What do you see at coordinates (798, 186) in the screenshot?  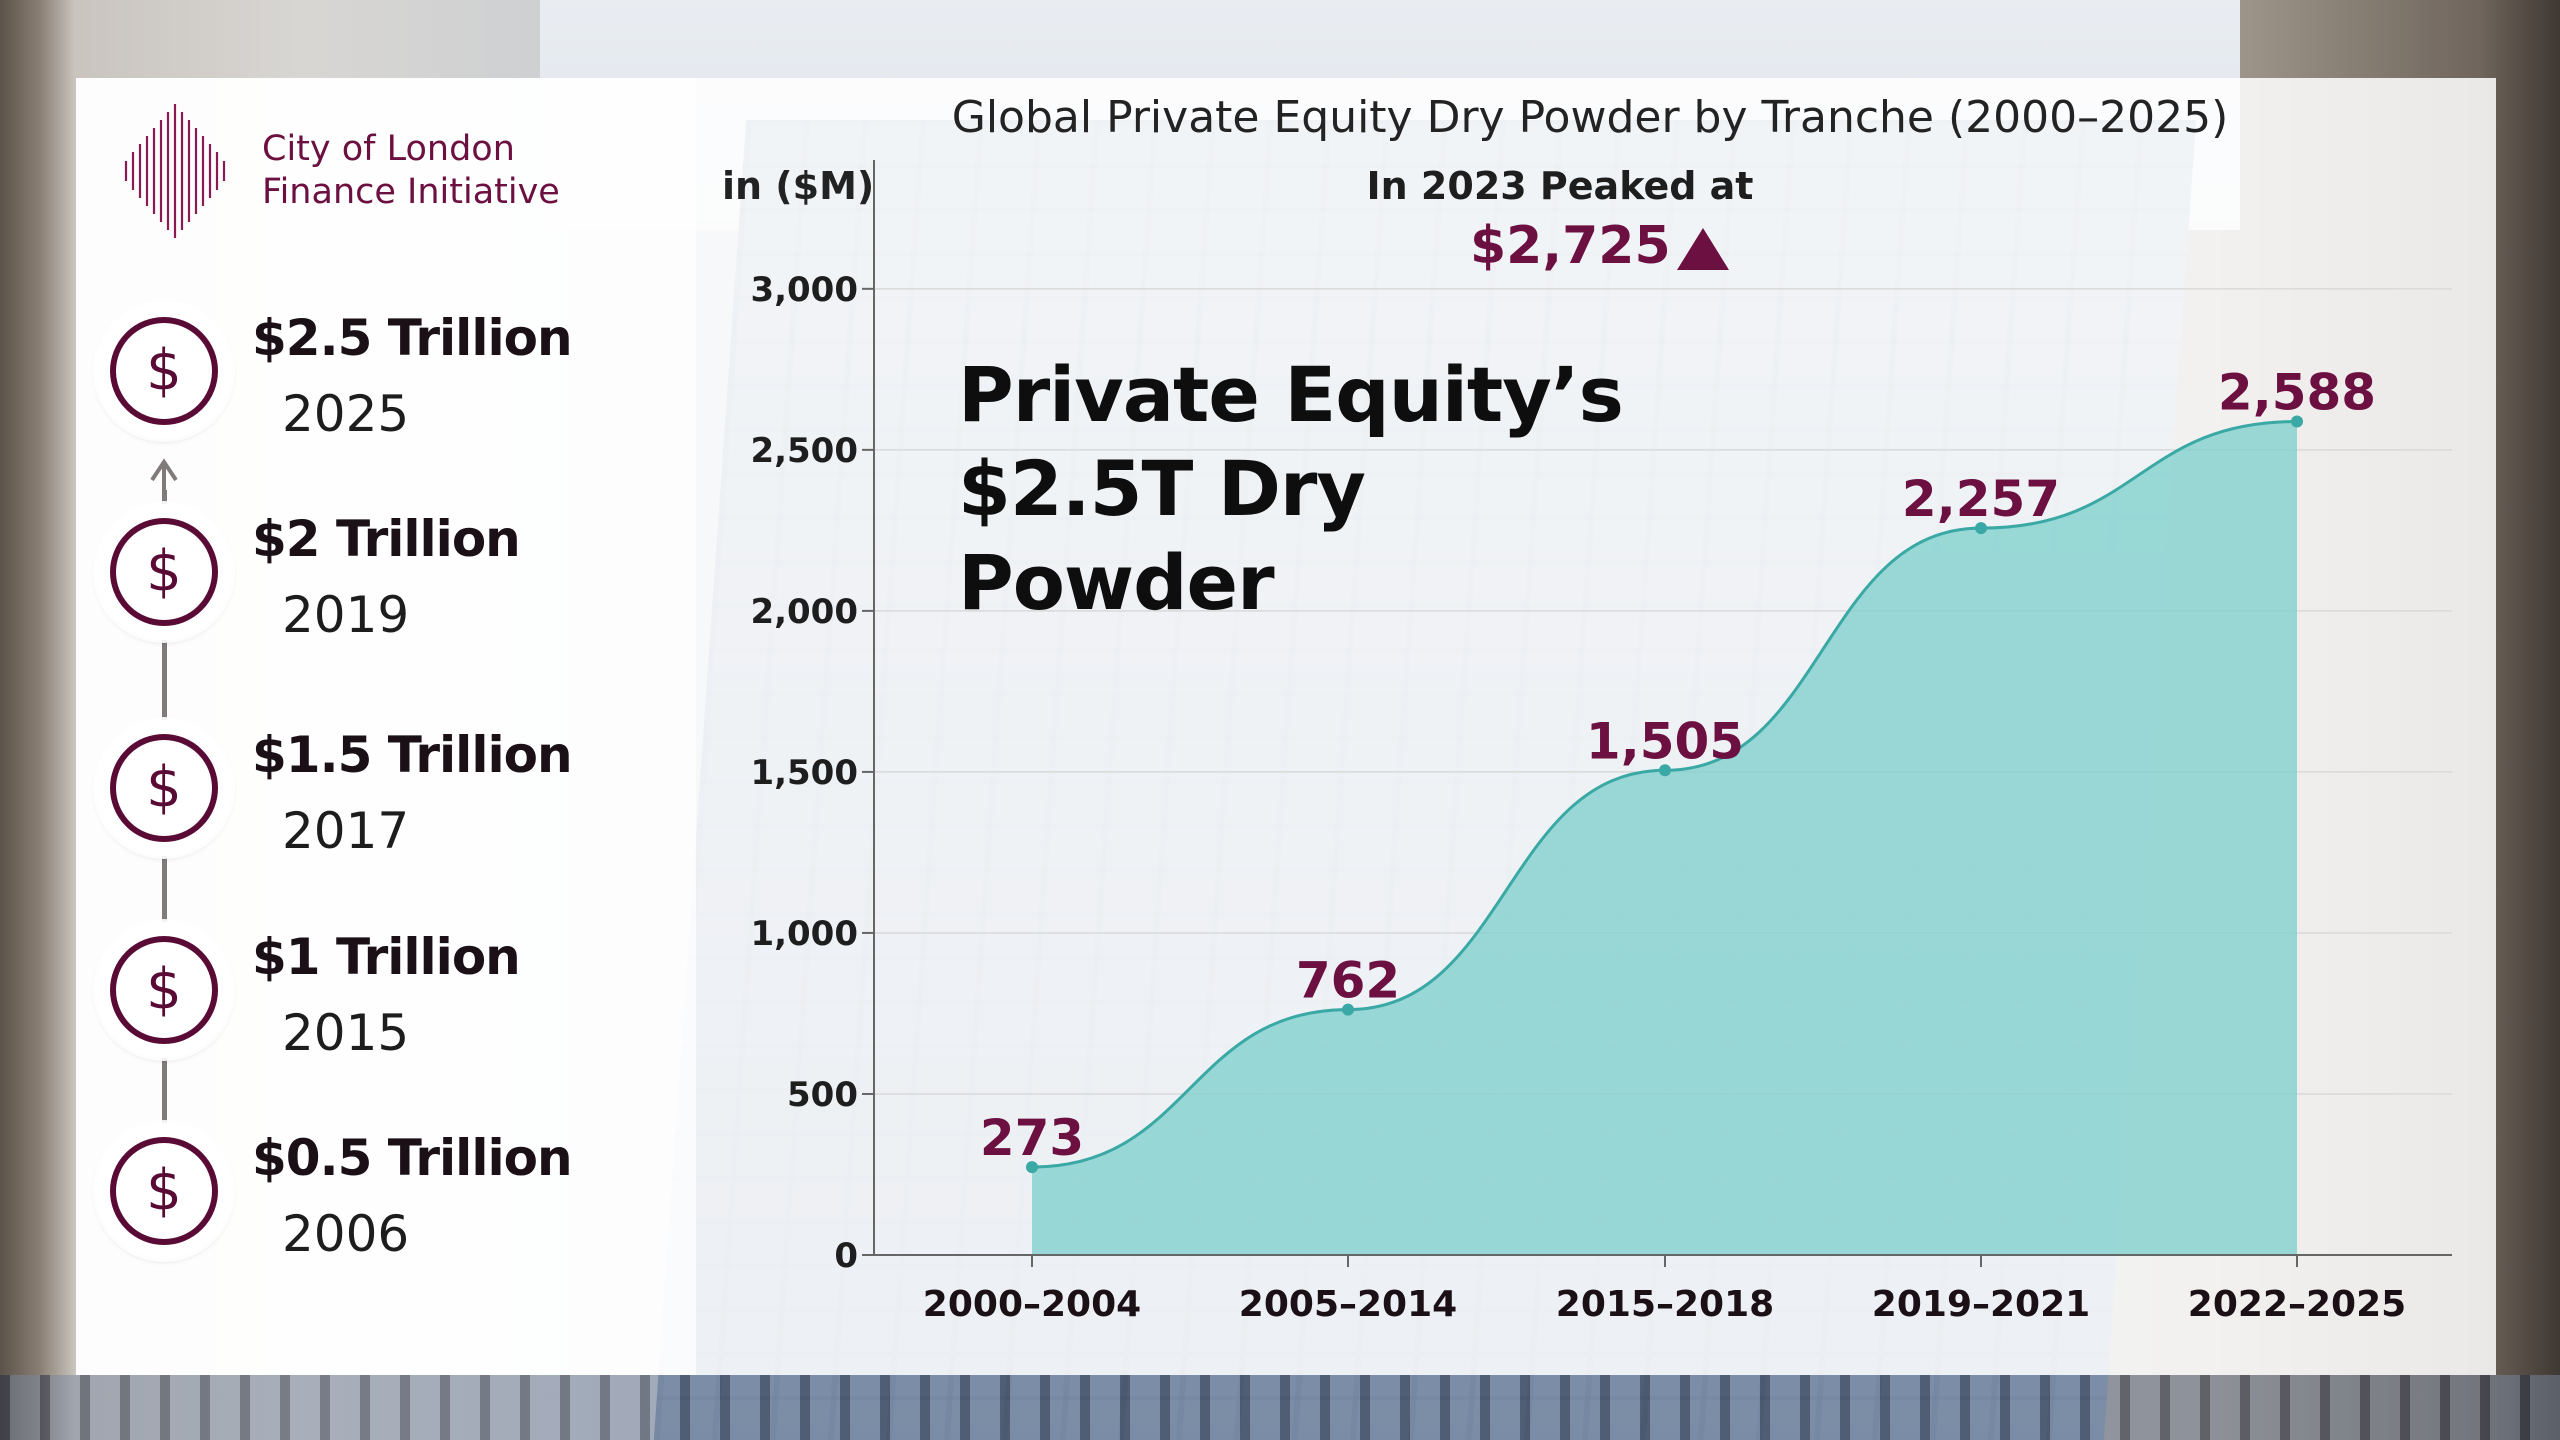 I see `y-axis-label: in ($M)` at bounding box center [798, 186].